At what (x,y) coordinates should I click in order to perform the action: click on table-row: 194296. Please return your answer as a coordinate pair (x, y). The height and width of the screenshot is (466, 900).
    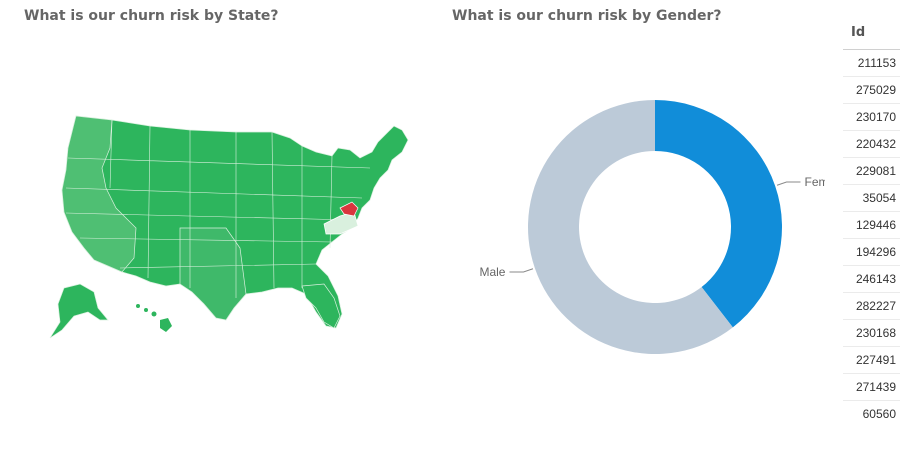
    Looking at the image, I should click on (871, 252).